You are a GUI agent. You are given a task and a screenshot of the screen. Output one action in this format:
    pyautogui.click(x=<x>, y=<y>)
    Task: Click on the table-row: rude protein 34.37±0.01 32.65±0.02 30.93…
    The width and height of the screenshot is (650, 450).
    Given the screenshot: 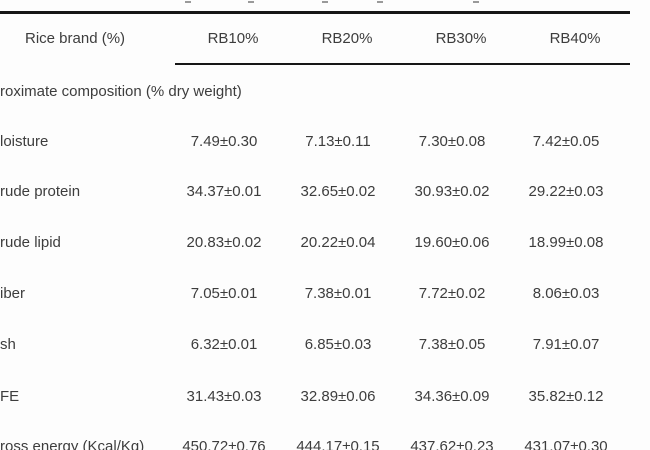 What is the action you would take?
    pyautogui.click(x=311, y=192)
    